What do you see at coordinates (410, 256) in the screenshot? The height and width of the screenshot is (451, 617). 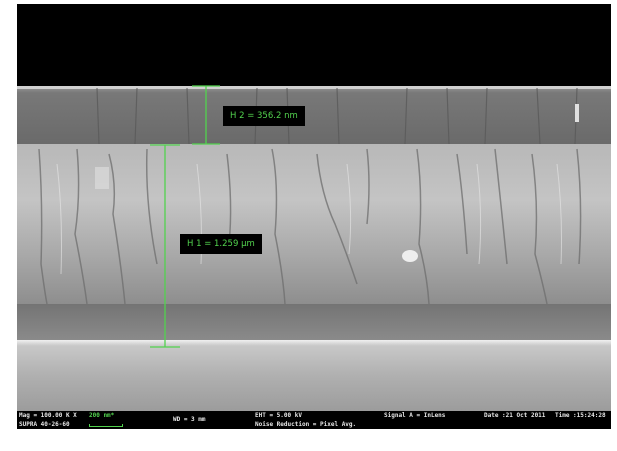 I see `particle` at bounding box center [410, 256].